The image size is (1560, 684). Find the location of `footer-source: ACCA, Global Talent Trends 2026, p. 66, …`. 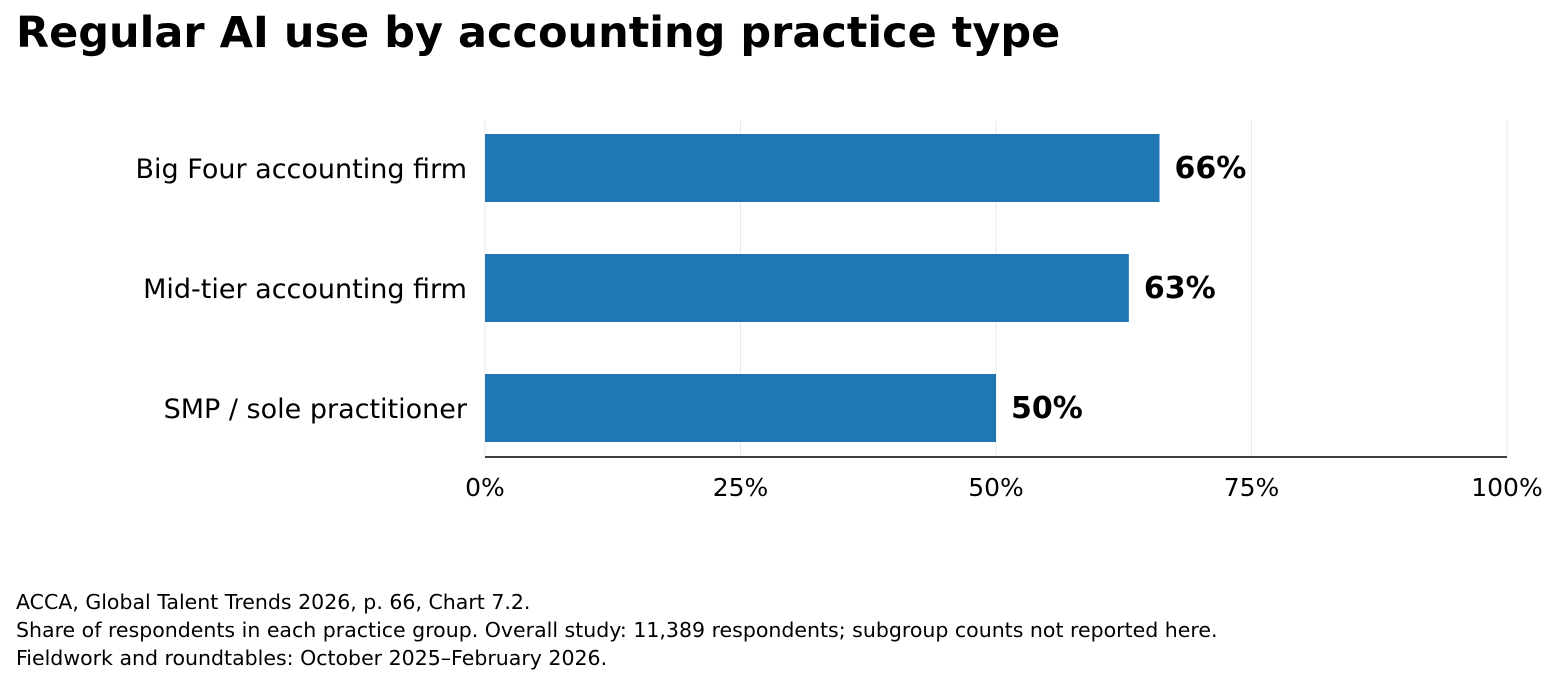

footer-source: ACCA, Global Talent Trends 2026, p. 66, … is located at coordinates (273, 602).